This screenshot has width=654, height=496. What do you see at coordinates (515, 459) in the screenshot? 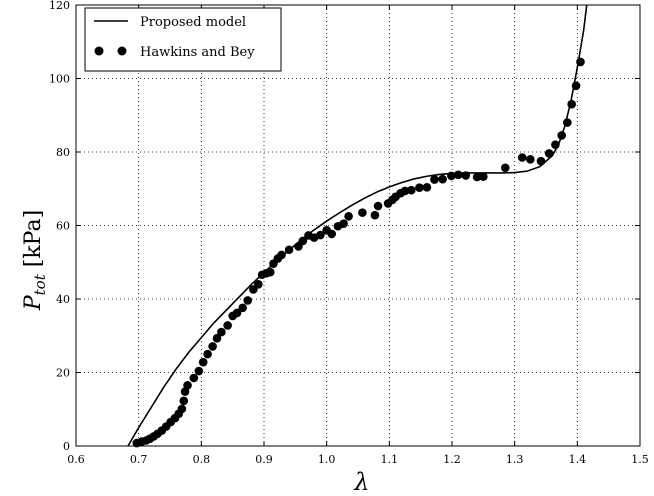
I see `x-tick-label: 1.3` at bounding box center [515, 459].